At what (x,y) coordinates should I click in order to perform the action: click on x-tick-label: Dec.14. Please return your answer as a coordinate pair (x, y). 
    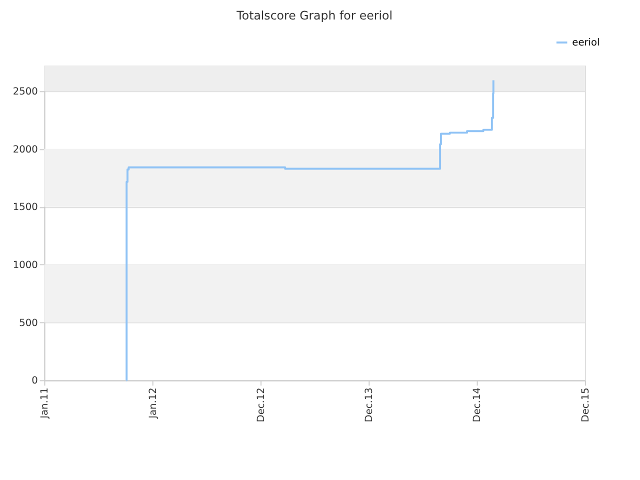
    Looking at the image, I should click on (478, 405).